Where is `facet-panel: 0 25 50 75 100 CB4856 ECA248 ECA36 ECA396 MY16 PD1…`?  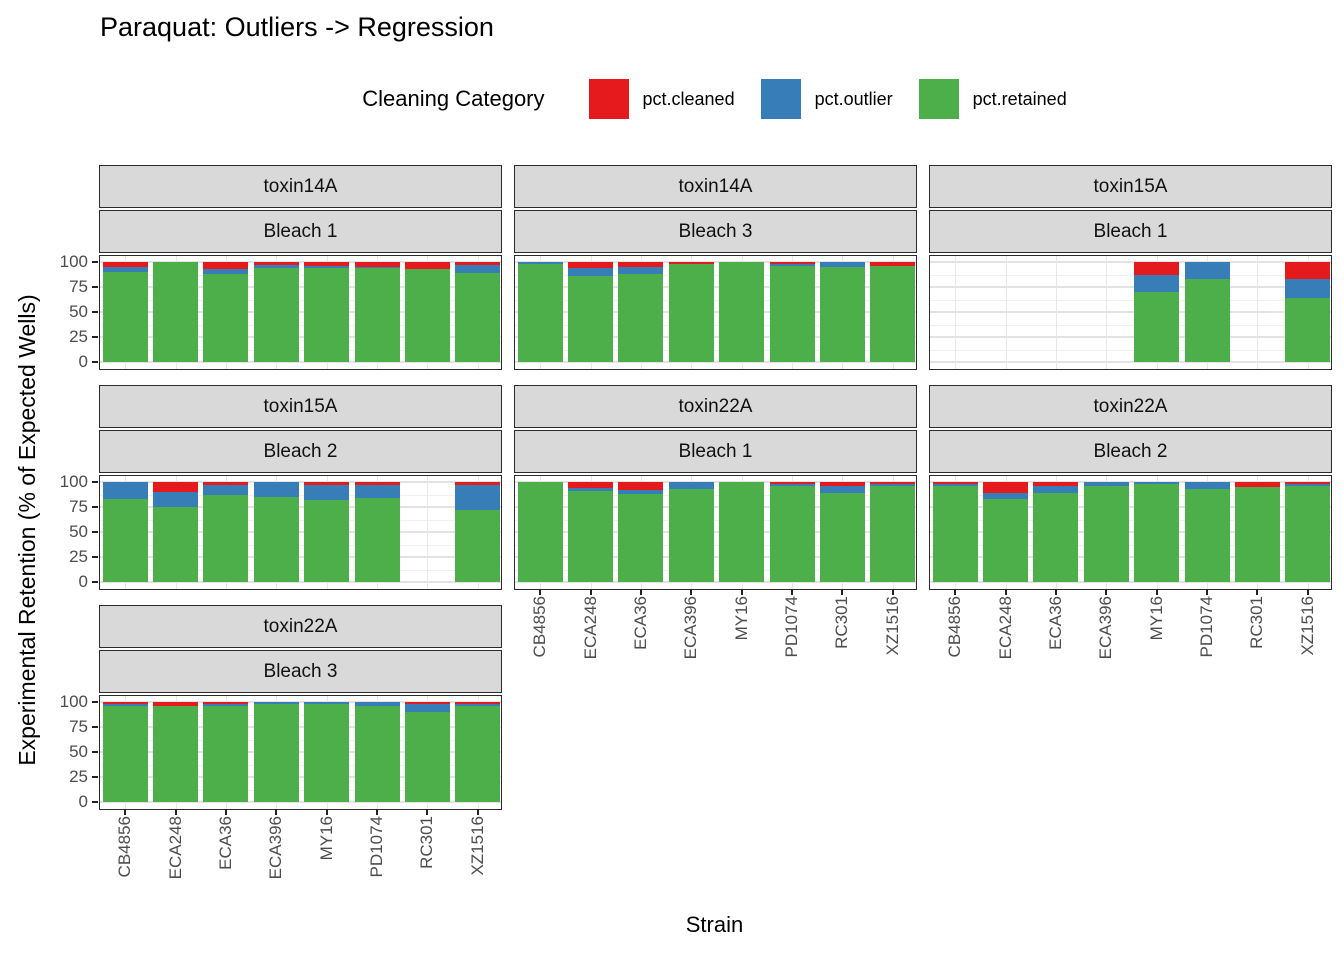 facet-panel: 0 25 50 75 100 CB4856 ECA248 ECA36 ECA396 MY16 PD1… is located at coordinates (281, 786).